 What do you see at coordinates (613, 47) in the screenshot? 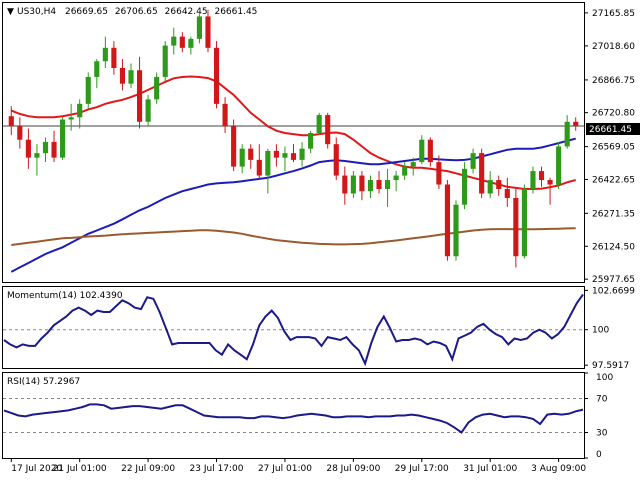
I see `price-tick-label: 27018.60` at bounding box center [613, 47].